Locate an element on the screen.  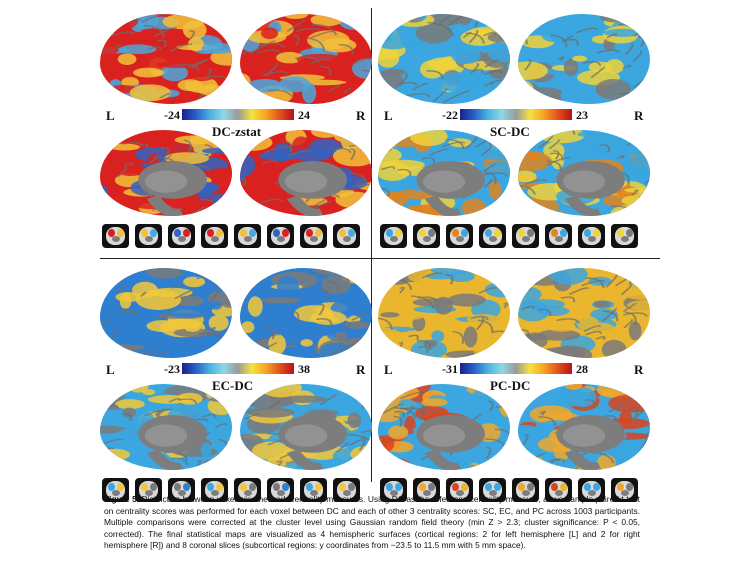
colorbar-min: -22 is located at coordinates (450, 115).